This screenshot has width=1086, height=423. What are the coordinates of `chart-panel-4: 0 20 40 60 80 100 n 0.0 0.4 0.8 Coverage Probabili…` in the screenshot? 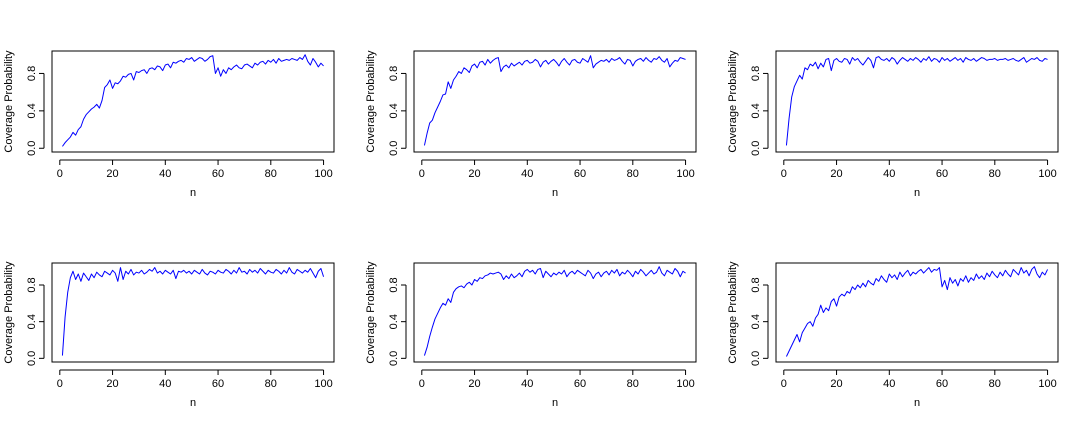 It's located at (169, 335).